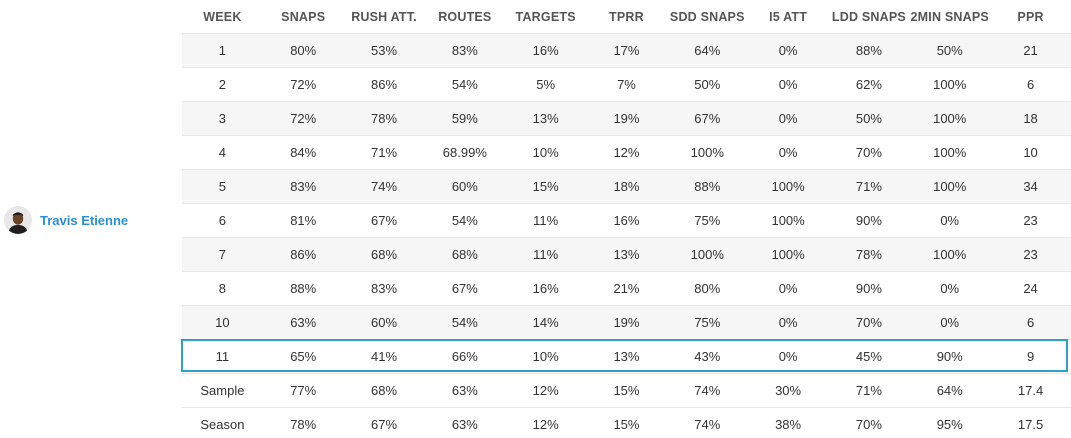 The image size is (1071, 438). Describe the element at coordinates (384, 322) in the screenshot. I see `stat-cell: 60%` at that location.